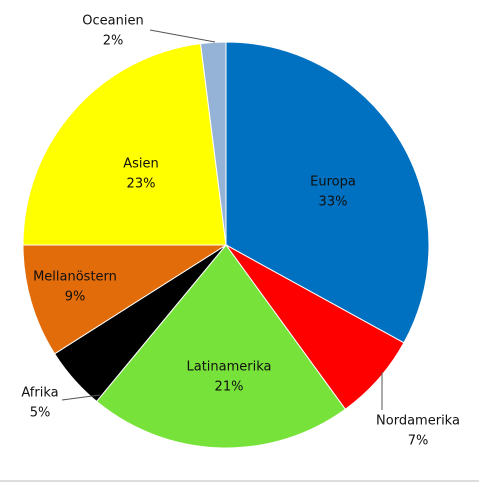 The image size is (479, 491). I want to click on slice-name: Mellanöstern, so click(75, 277).